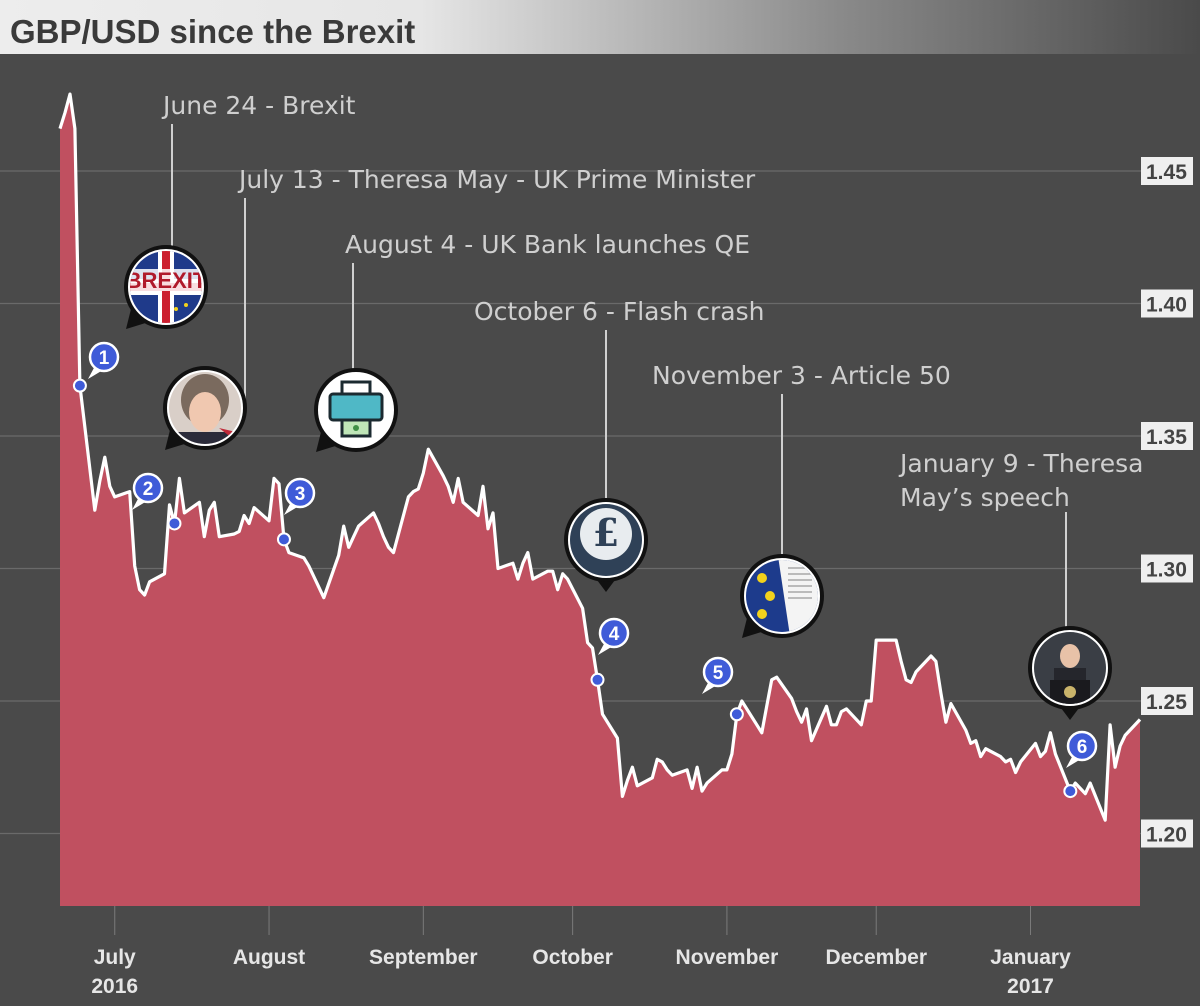  I want to click on marker-number: 1, so click(104, 358).